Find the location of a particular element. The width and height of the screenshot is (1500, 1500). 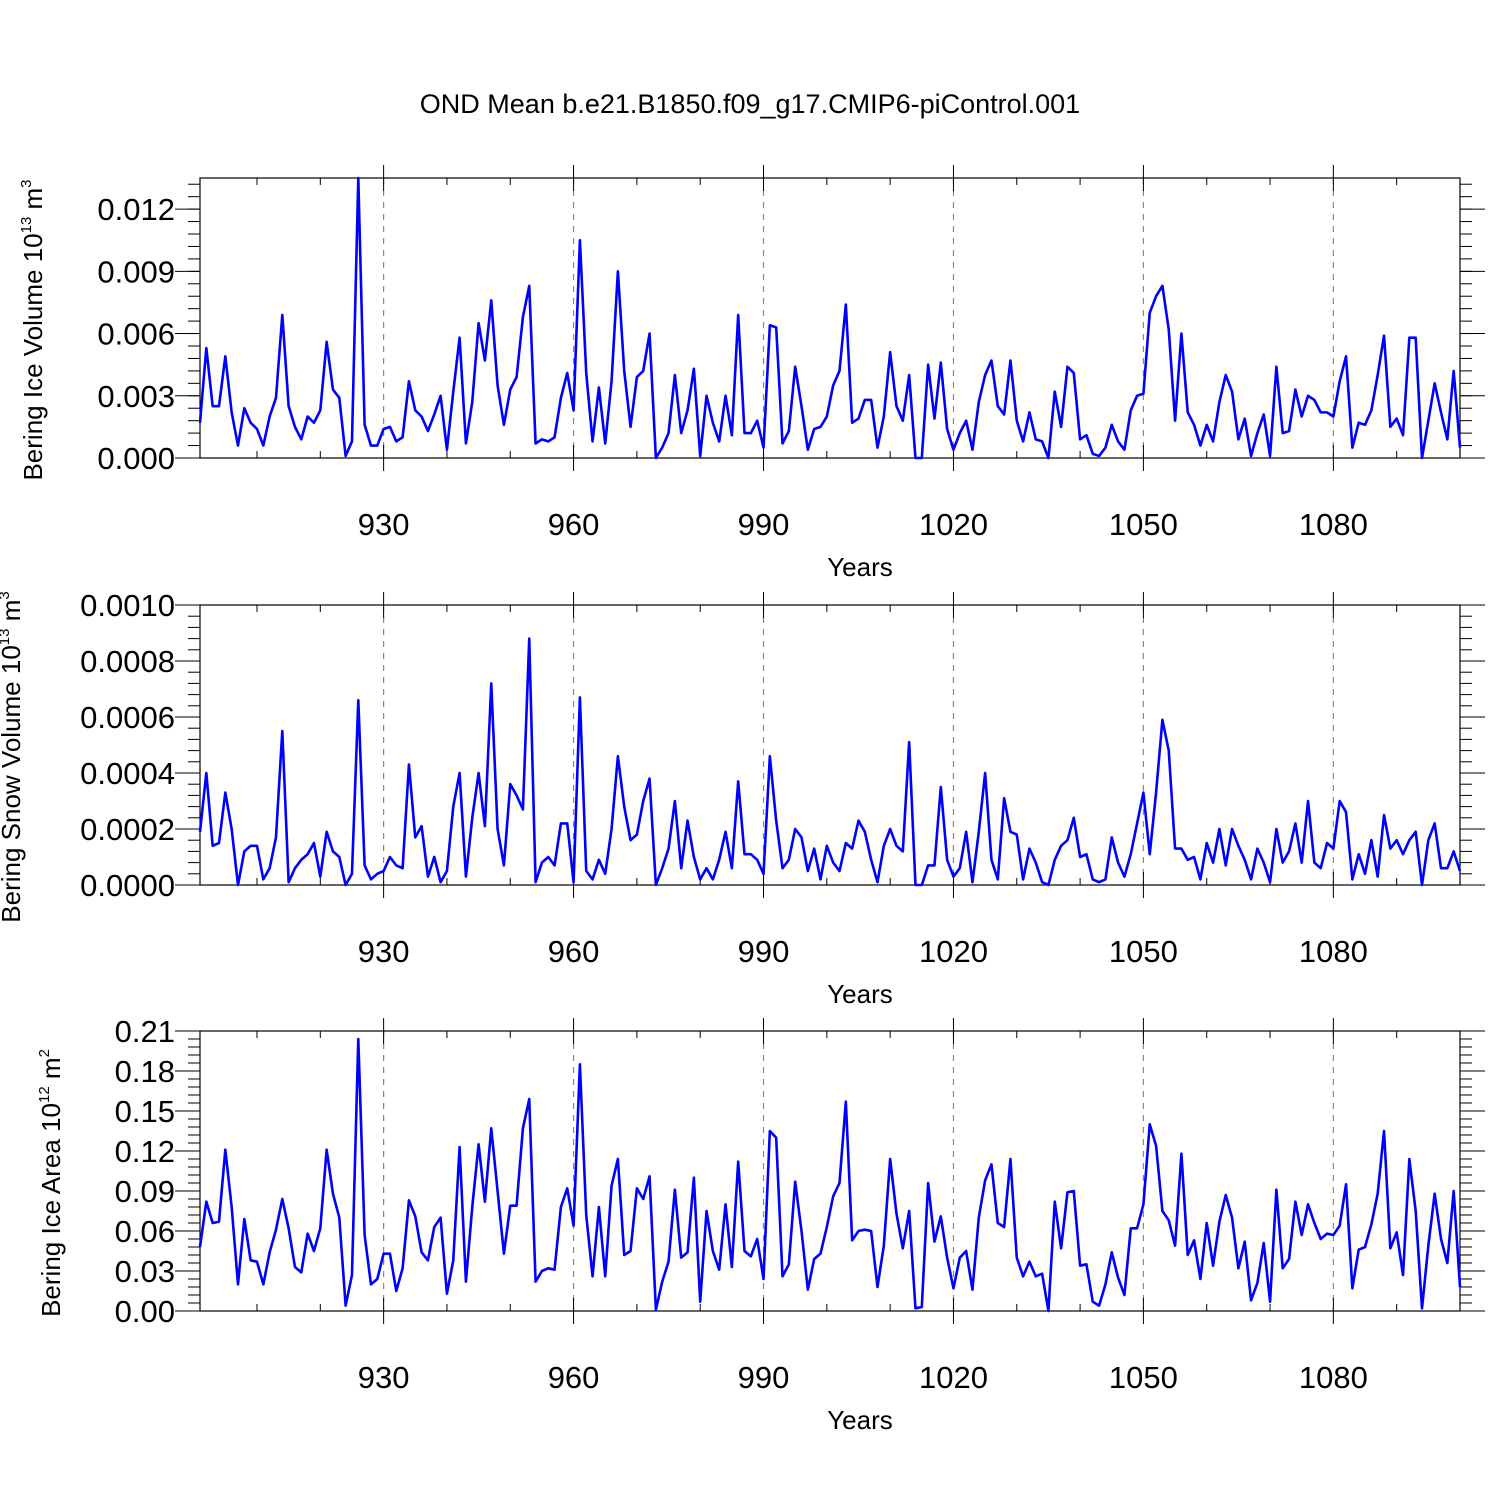

panel-ice-area-y-axis-label: Bering Ice Area 1012 m2 is located at coordinates (51, 1183).